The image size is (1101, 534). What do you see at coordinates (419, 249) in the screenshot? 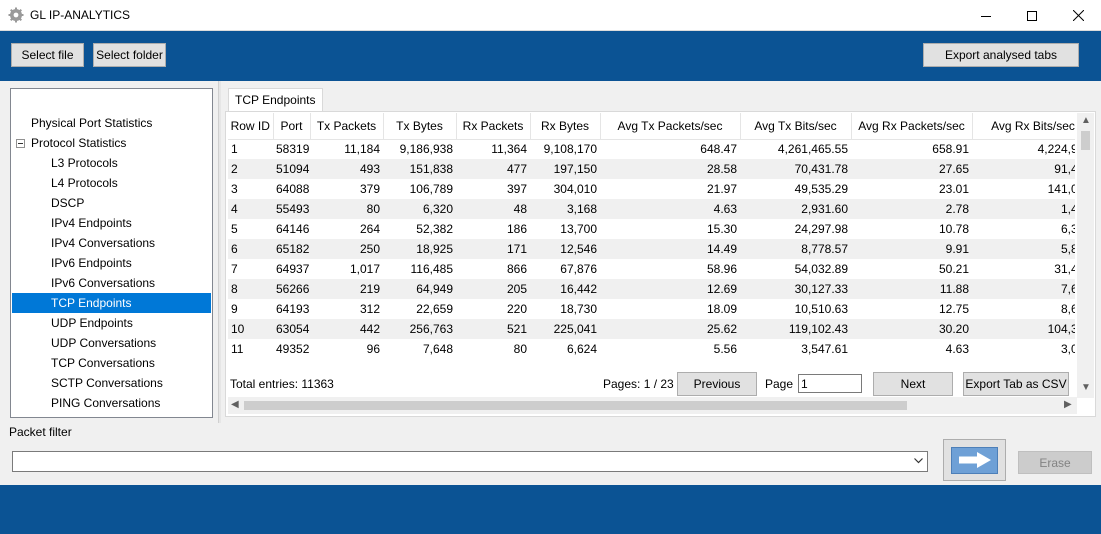
I see `table-cell: 18,925` at bounding box center [419, 249].